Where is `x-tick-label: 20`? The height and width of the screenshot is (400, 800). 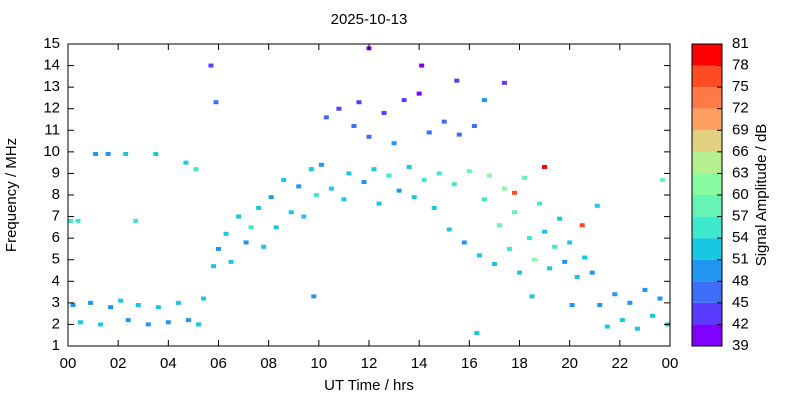
x-tick-label: 20 is located at coordinates (569, 363).